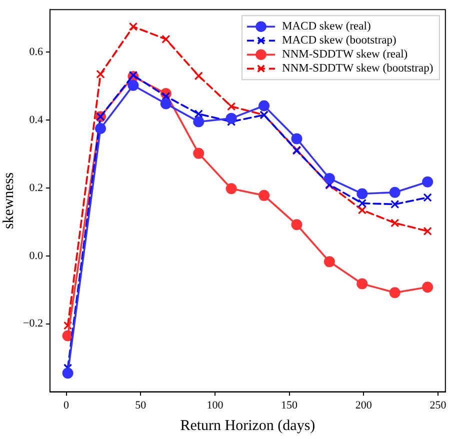 This screenshot has width=452, height=439. What do you see at coordinates (36, 256) in the screenshot?
I see `y-tick-label: 0.0` at bounding box center [36, 256].